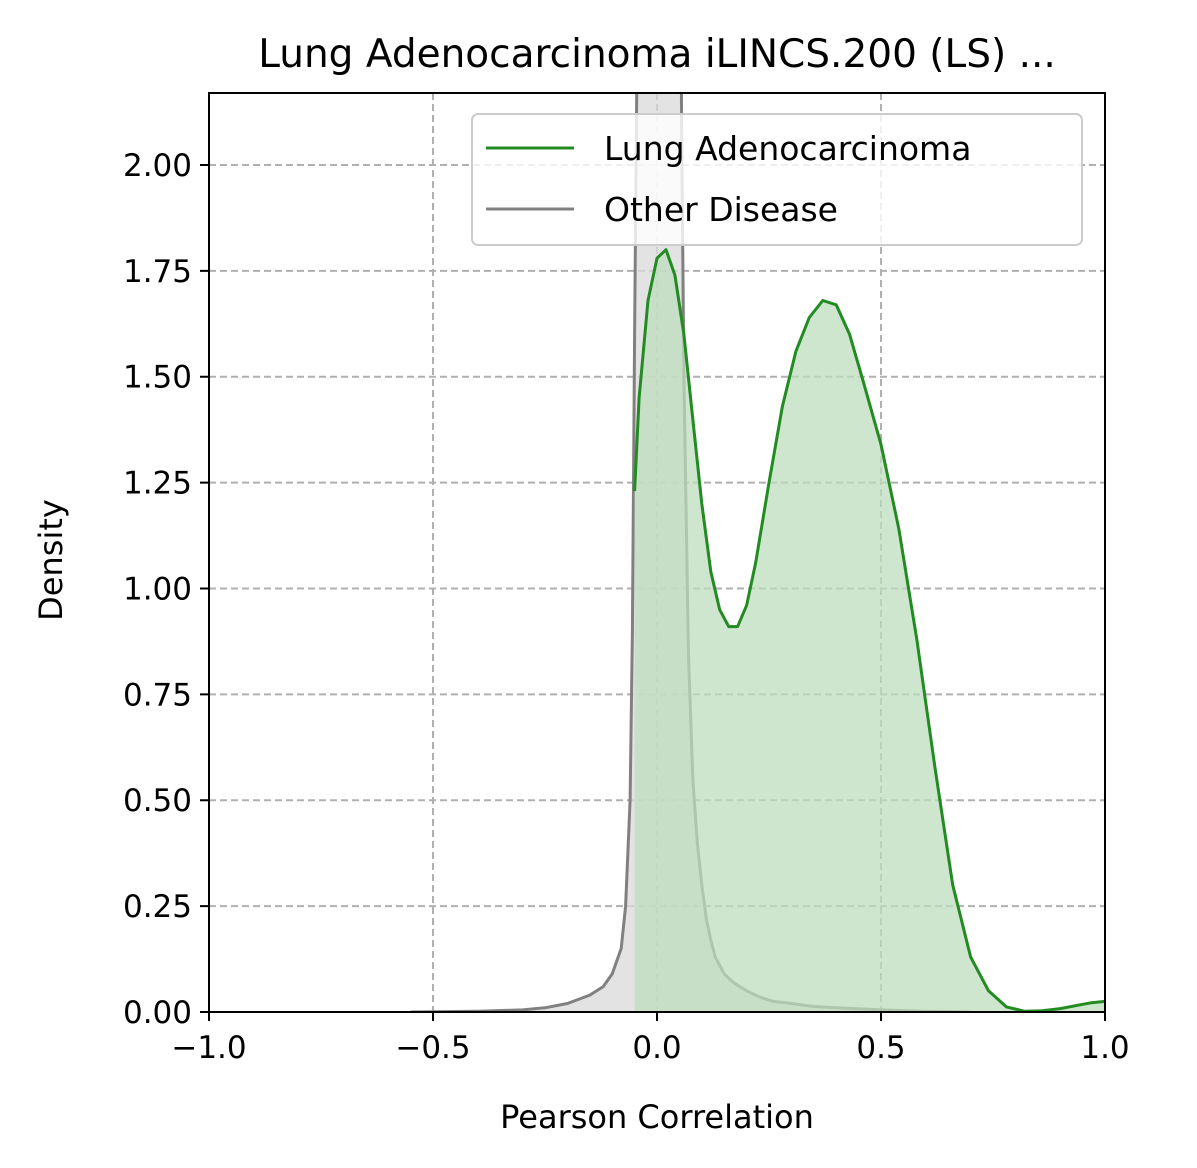 The height and width of the screenshot is (1168, 1197). What do you see at coordinates (157, 801) in the screenshot?
I see `y-tick-label: 0.50` at bounding box center [157, 801].